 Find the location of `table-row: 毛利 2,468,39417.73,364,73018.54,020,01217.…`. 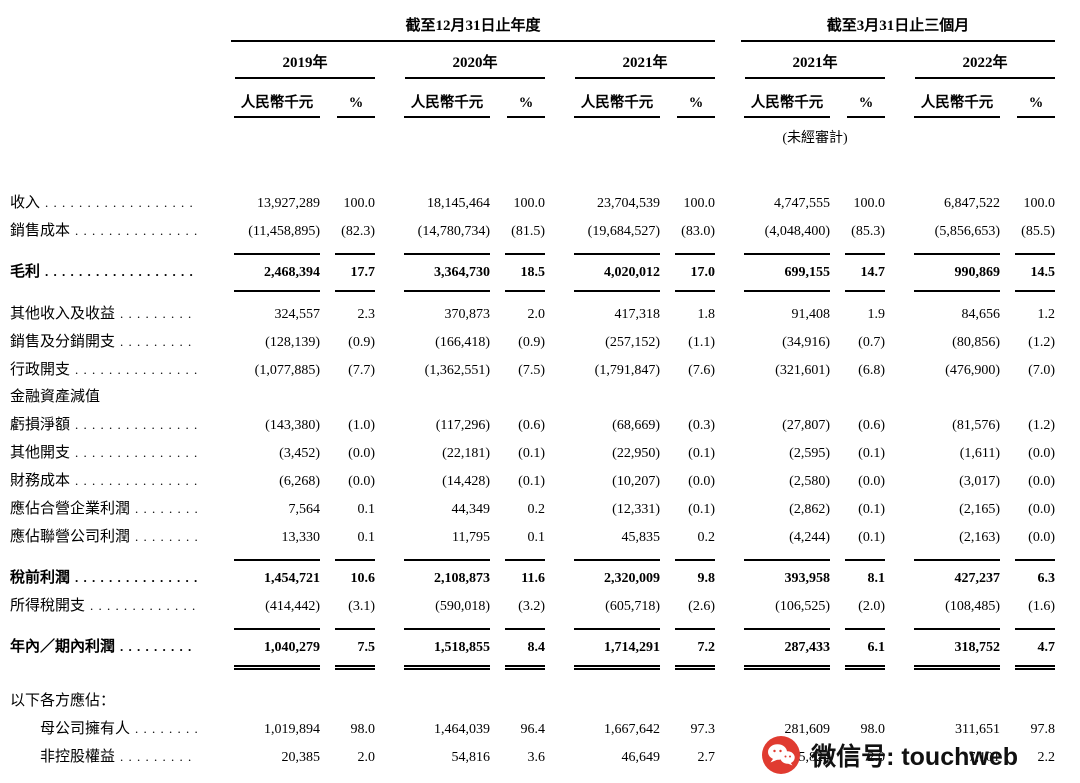

table-row: 毛利 2,468,39417.73,364,73018.54,020,01217.… is located at coordinates (536, 272).